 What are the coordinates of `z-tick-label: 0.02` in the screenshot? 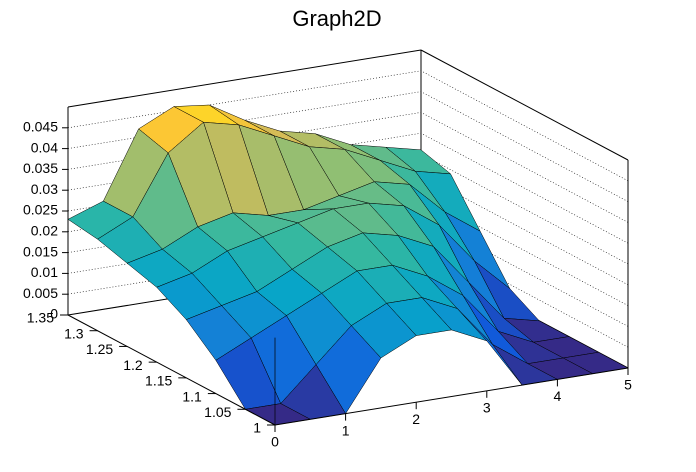 It's located at (44, 231).